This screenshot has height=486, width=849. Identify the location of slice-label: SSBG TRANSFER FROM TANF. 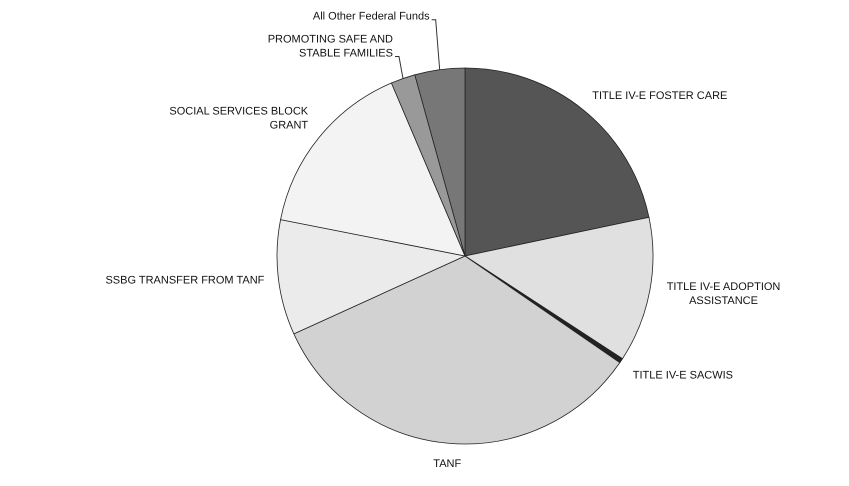
(185, 280).